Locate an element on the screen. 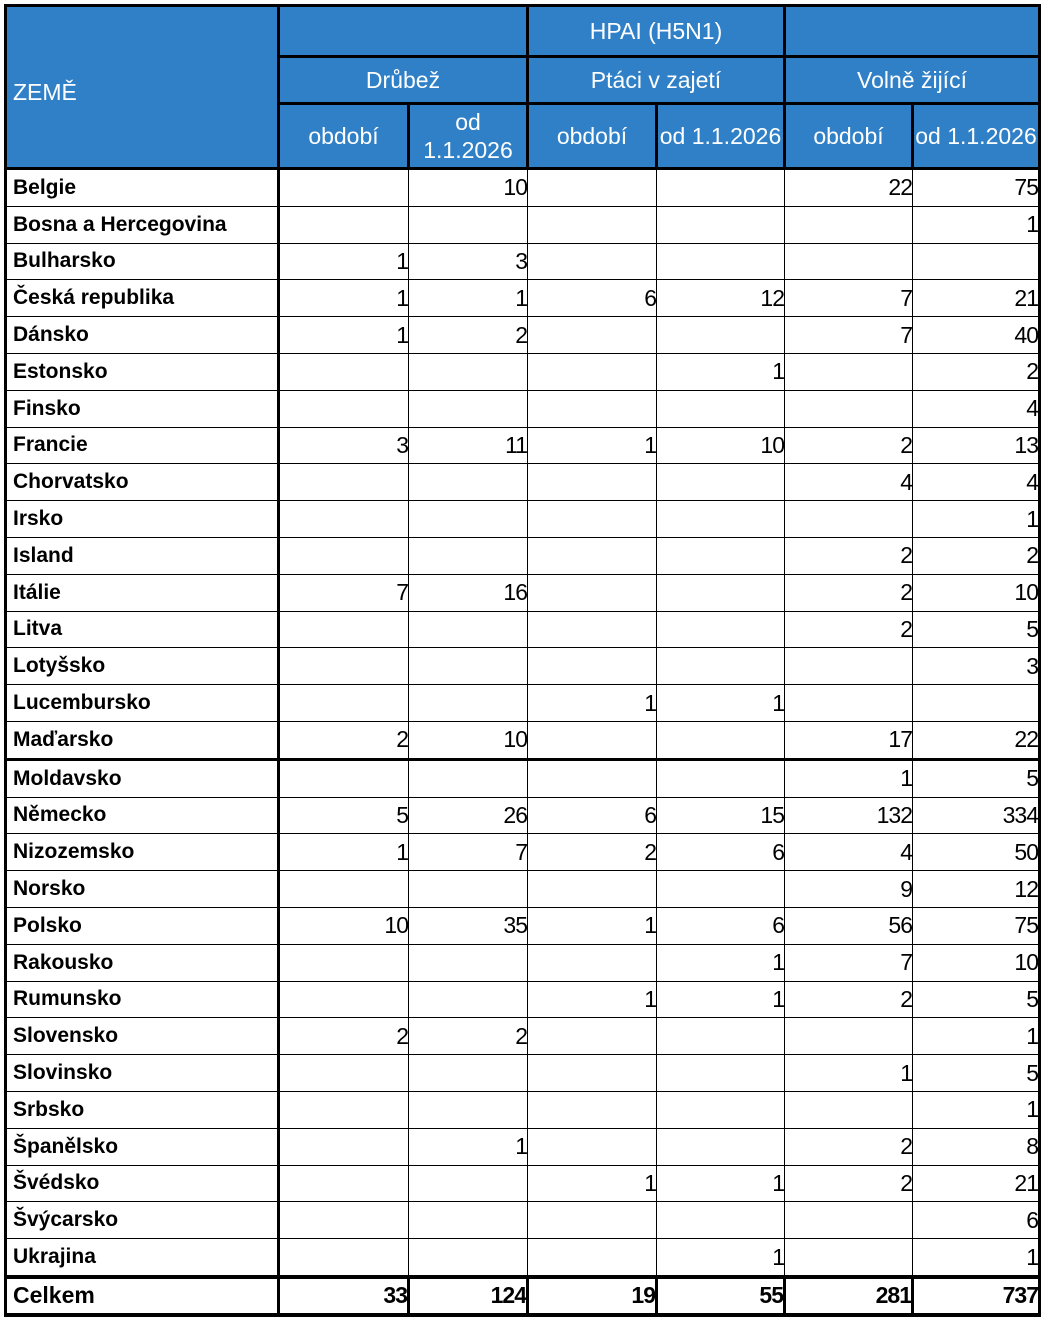 This screenshot has width=1042, height=1340. country-name: Belgie is located at coordinates (142, 187).